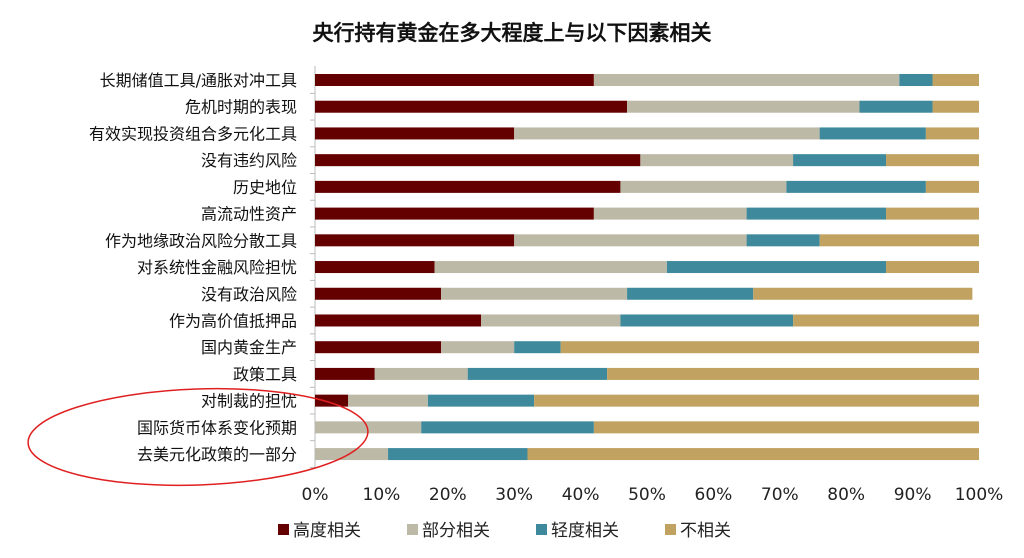 The image size is (1024, 558). What do you see at coordinates (265, 187) in the screenshot?
I see `category-label: 历史地位` at bounding box center [265, 187].